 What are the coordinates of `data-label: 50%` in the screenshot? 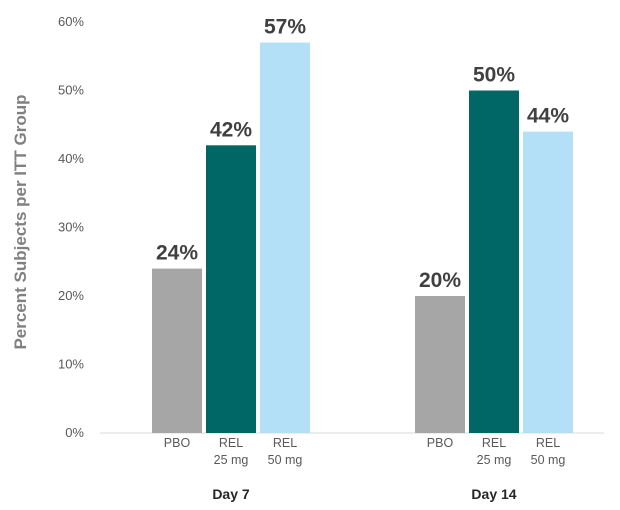 It's located at (494, 75).